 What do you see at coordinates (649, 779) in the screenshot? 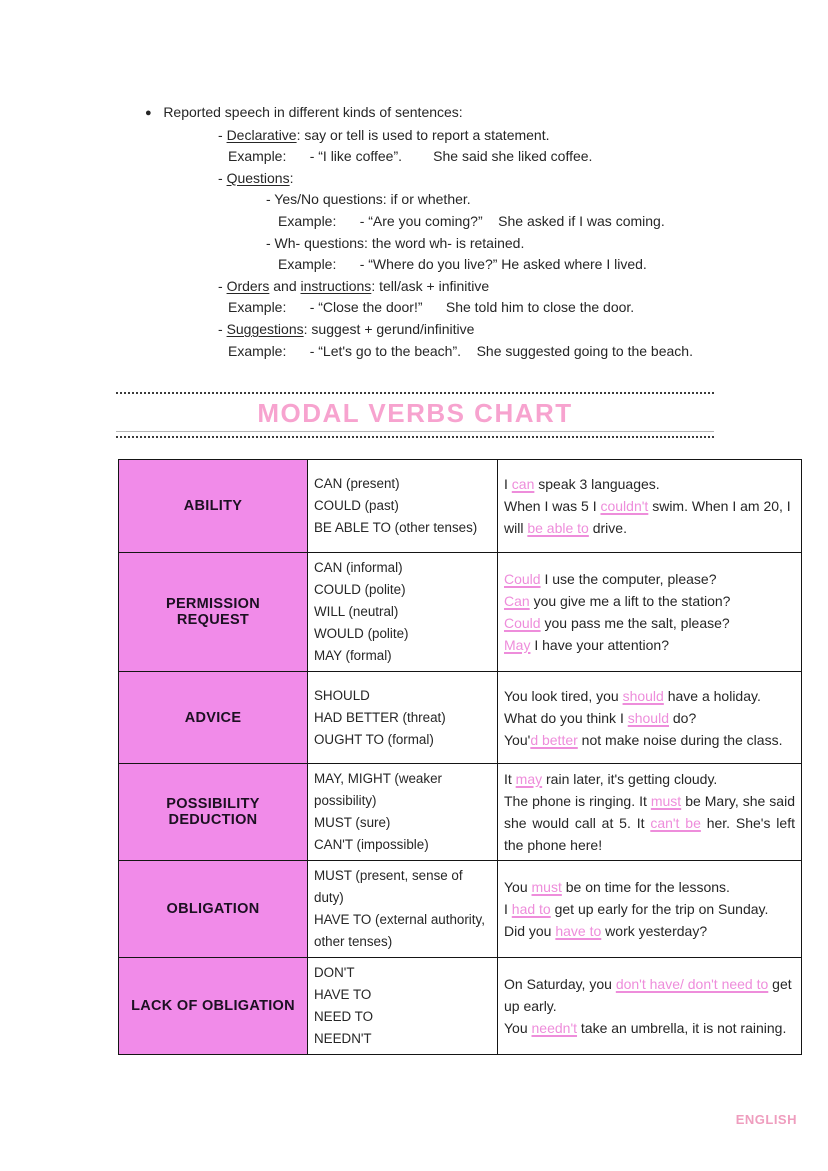
I see `example-sentence: It may rain later, it's getting cloudy.` at bounding box center [649, 779].